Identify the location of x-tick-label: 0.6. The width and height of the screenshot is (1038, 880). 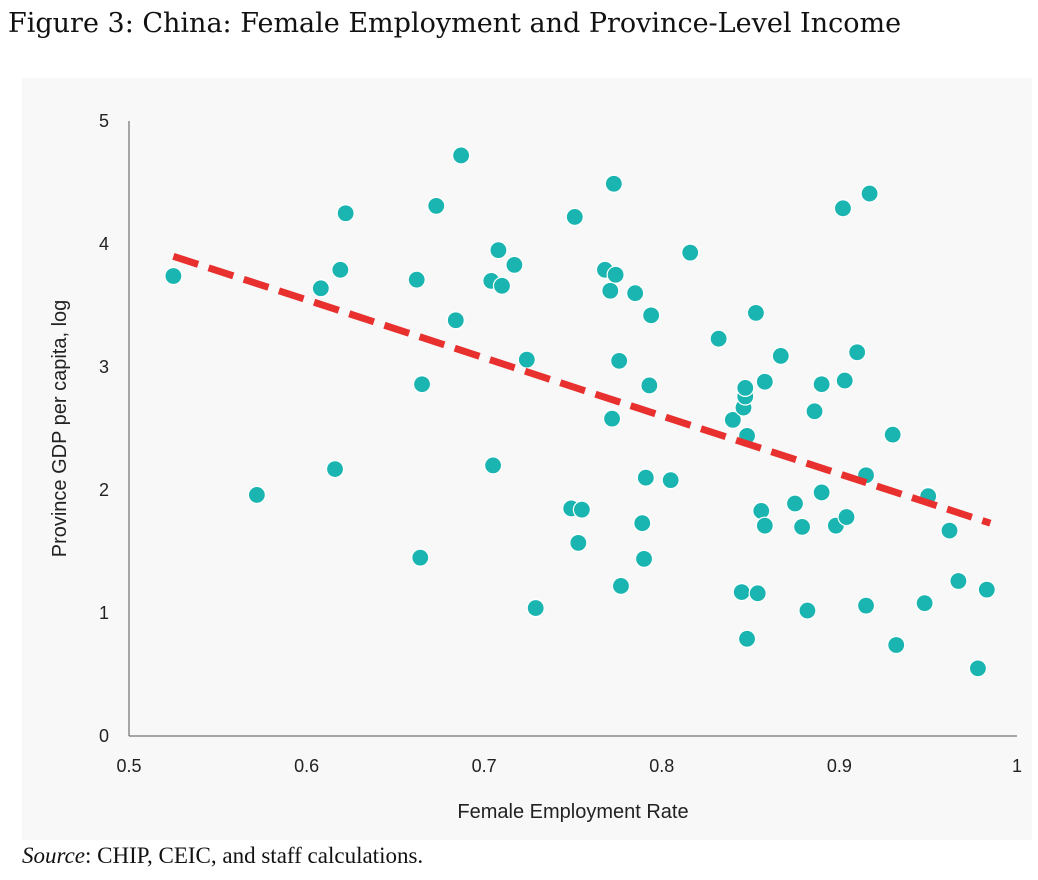
(306, 766).